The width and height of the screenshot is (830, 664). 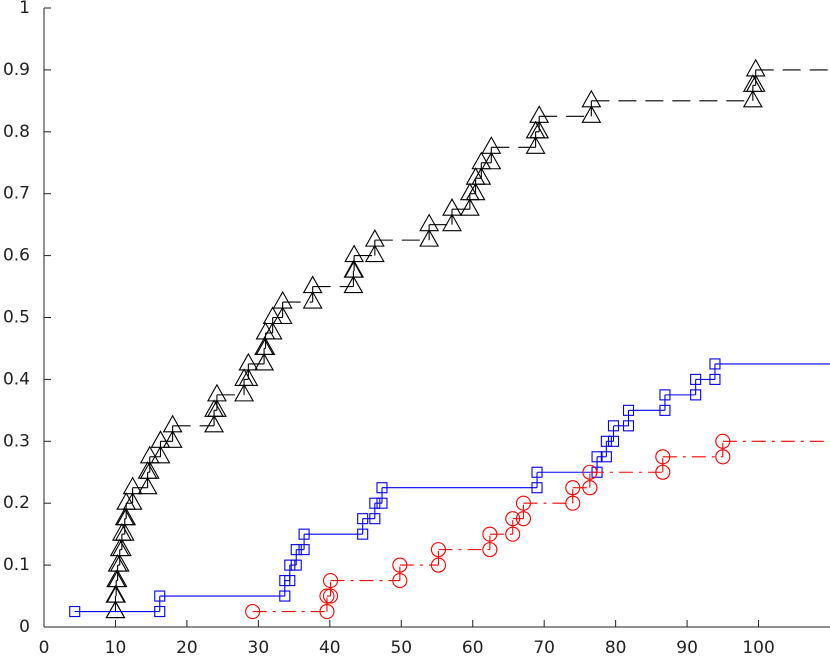 I want to click on y-tick-label: 1, so click(x=24, y=9).